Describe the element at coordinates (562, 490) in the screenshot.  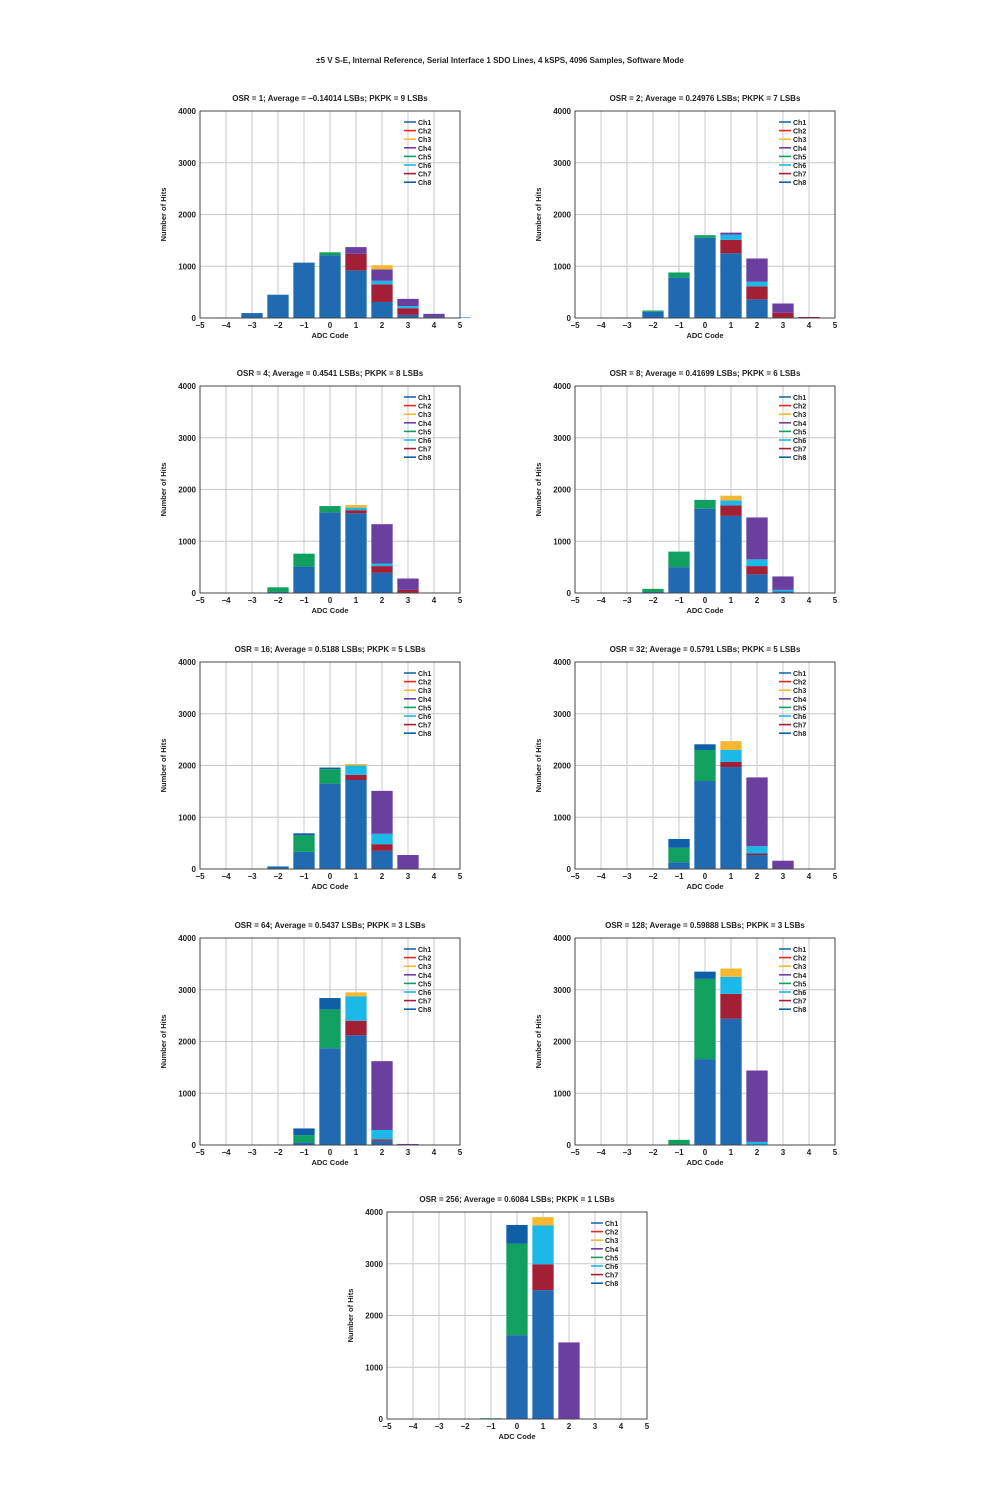
I see `y-tick-label: 2000` at that location.